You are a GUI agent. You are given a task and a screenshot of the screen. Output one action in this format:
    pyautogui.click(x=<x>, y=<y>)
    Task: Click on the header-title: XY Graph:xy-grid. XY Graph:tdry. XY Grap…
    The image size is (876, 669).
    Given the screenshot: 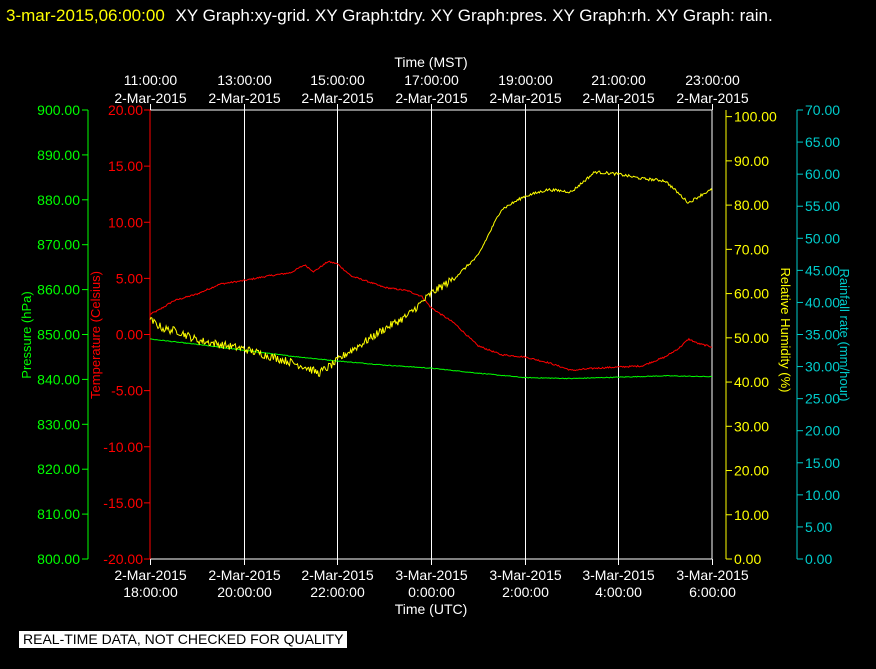 What is the action you would take?
    pyautogui.click(x=474, y=15)
    